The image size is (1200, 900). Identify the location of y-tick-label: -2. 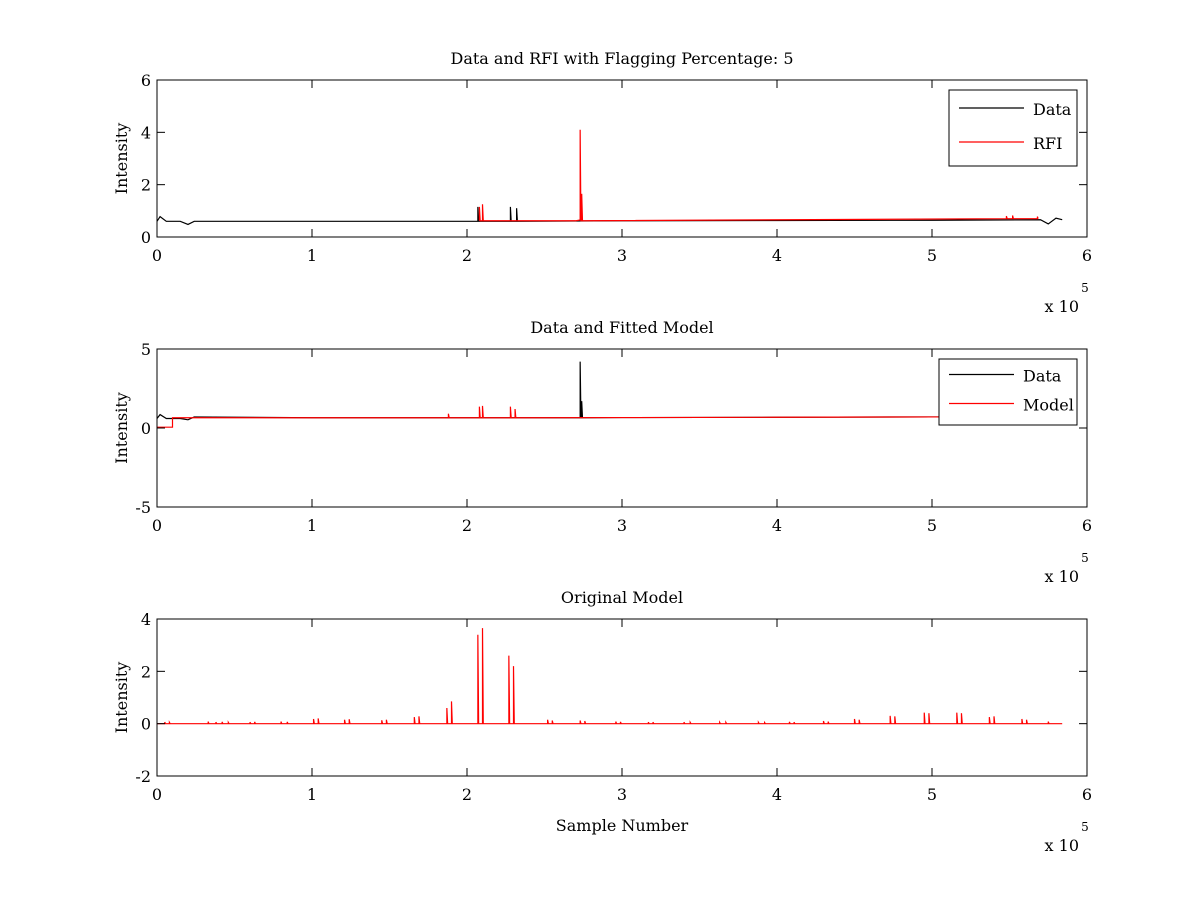
(143, 776).